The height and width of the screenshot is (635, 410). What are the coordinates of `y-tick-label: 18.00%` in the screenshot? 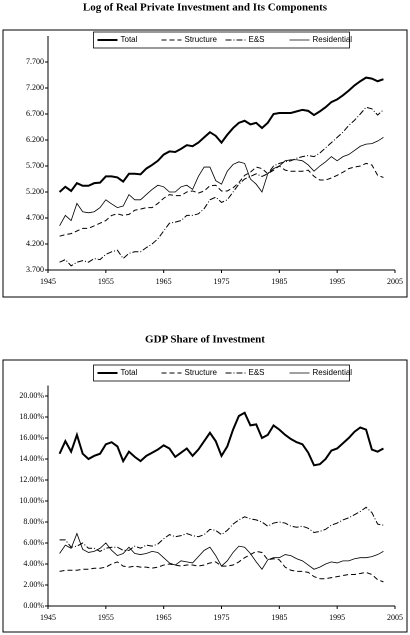 It's located at (31, 416).